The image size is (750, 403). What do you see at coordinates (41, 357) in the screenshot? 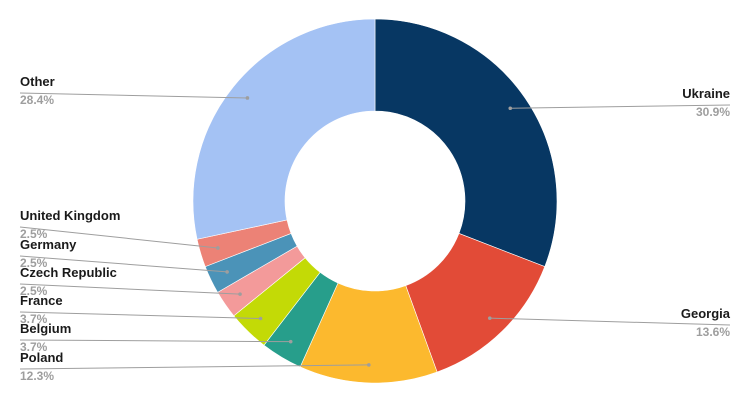
I see `label-poland: Poland` at bounding box center [41, 357].